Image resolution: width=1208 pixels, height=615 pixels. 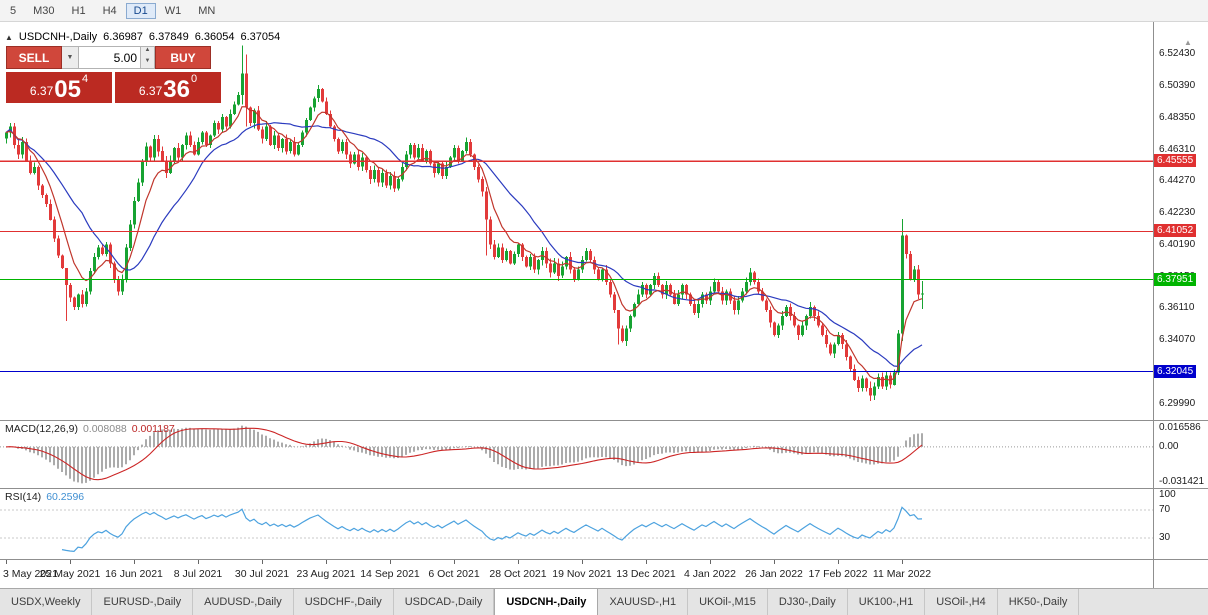 What do you see at coordinates (109, 10) in the screenshot?
I see `timeframe-h4: H4` at bounding box center [109, 10].